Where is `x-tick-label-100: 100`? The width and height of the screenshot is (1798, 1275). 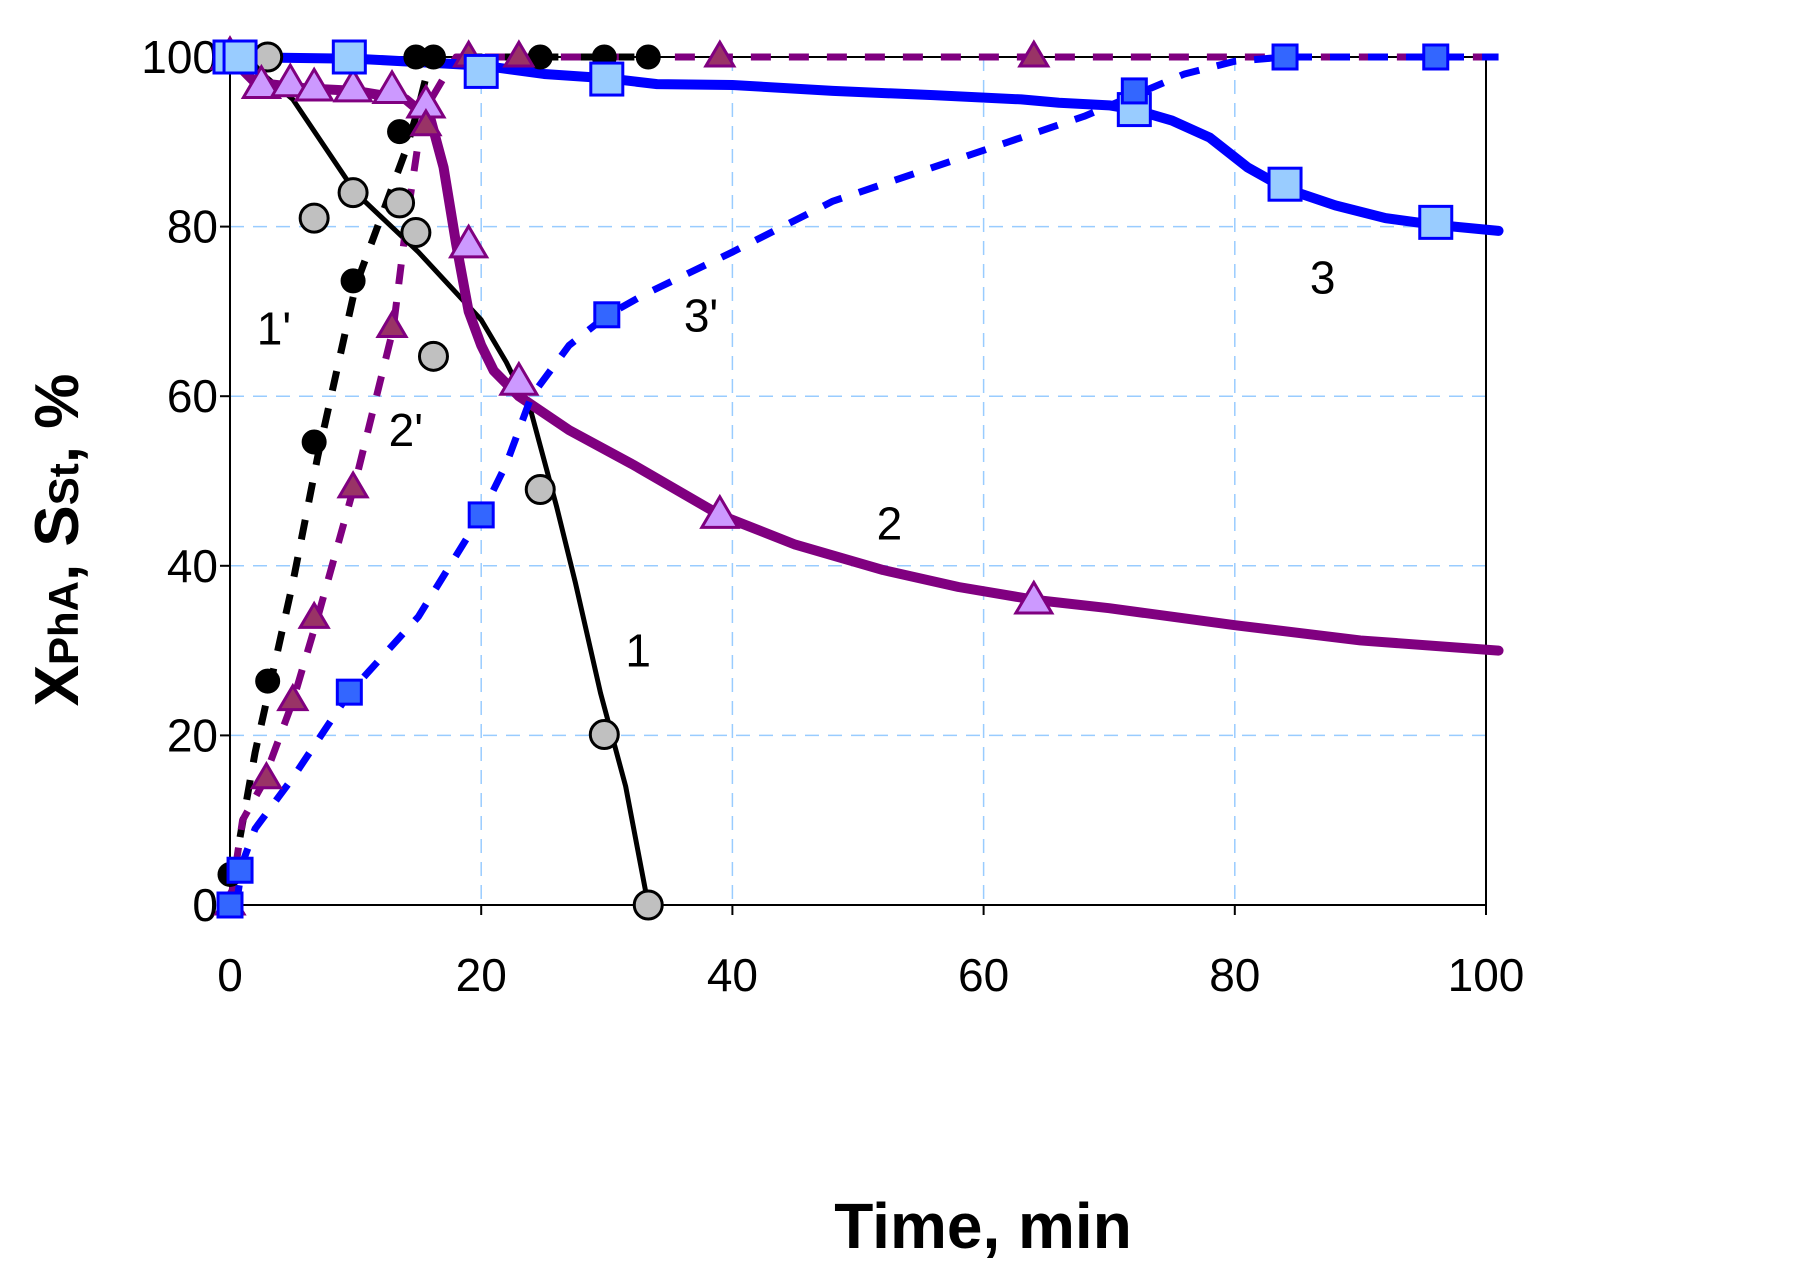
x-tick-label-100: 100 is located at coordinates (1486, 975).